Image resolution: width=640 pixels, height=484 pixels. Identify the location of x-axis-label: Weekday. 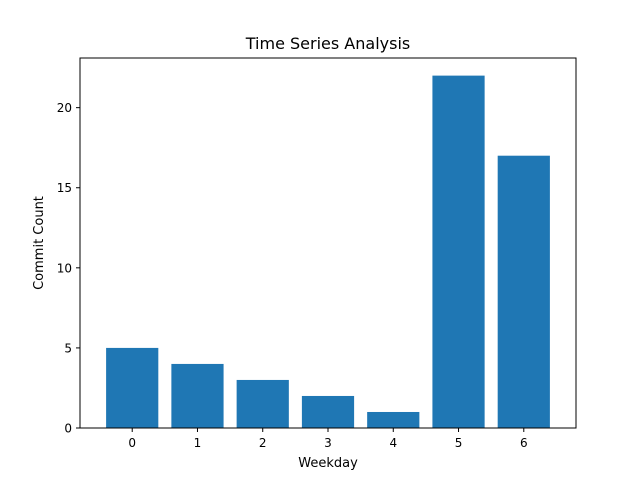
(328, 463).